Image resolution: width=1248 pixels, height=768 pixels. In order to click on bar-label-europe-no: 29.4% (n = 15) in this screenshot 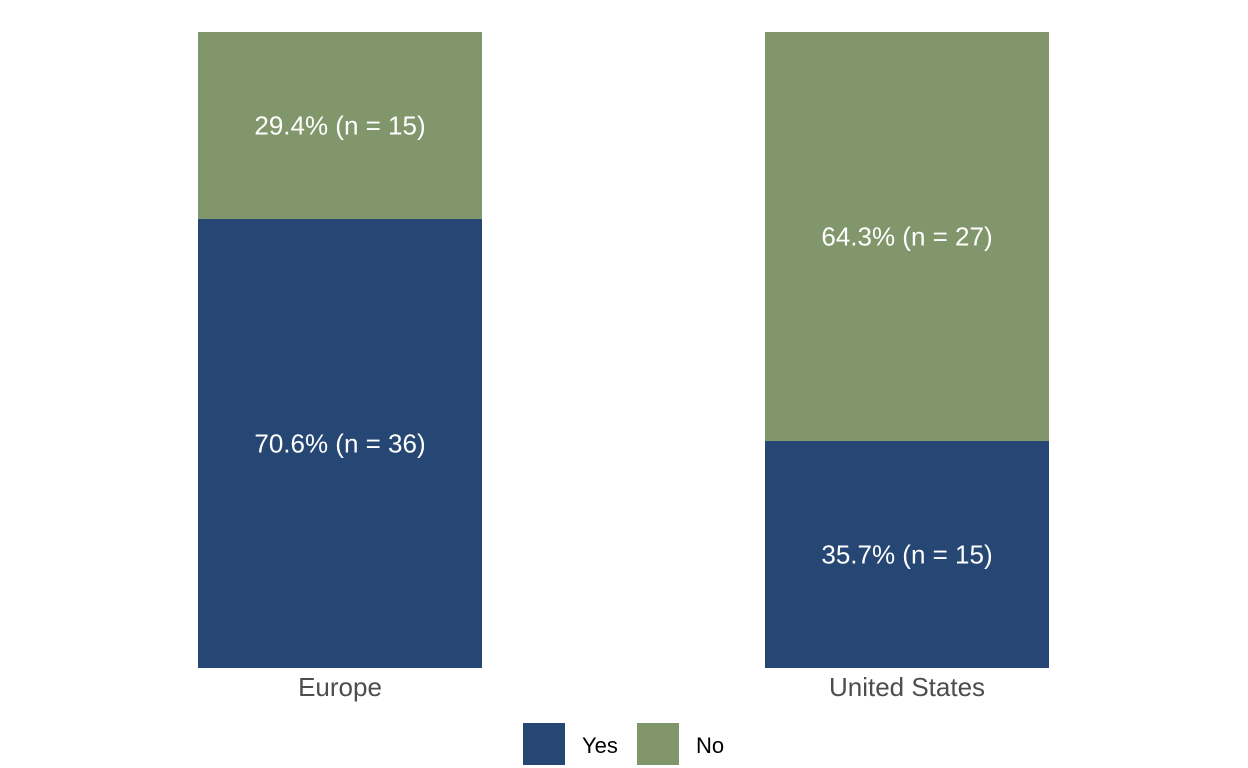, I will do `click(339, 125)`.